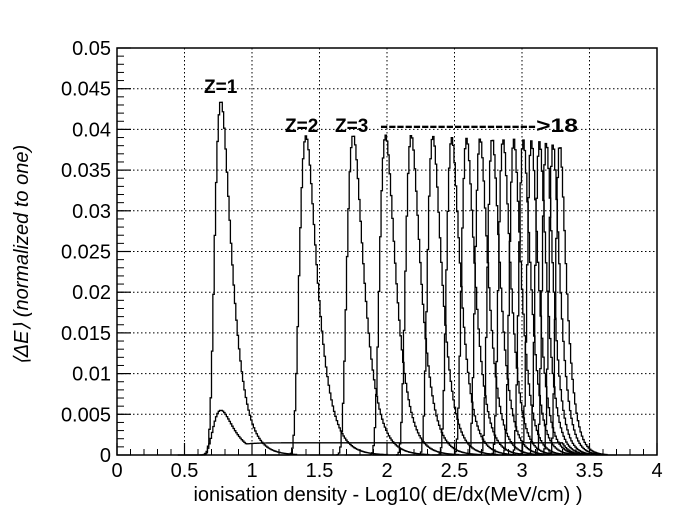 Image resolution: width=698 pixels, height=523 pixels. I want to click on series-low-curve, so click(397, 432).